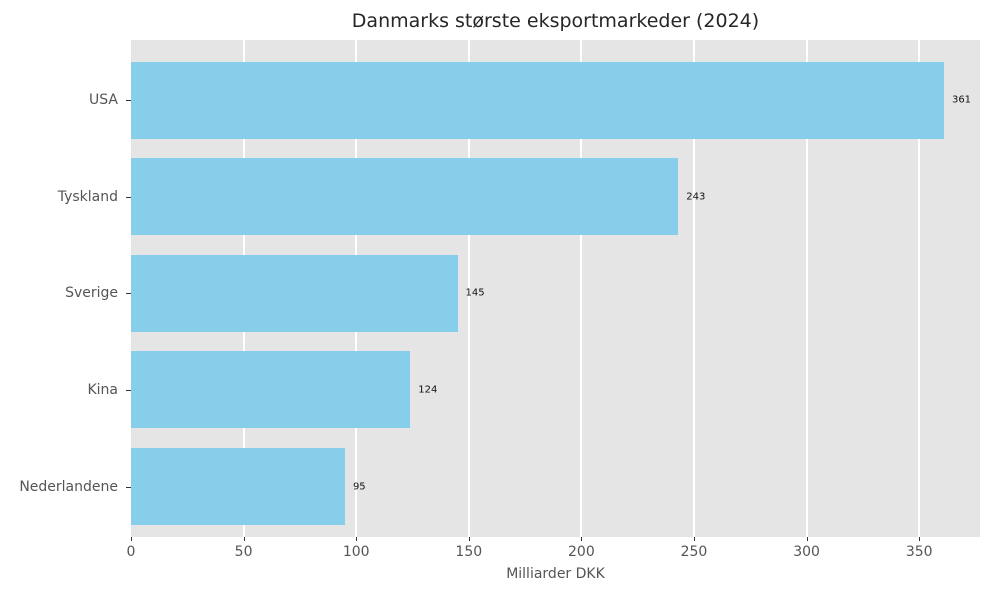 This screenshot has height=600, width=1000. Describe the element at coordinates (428, 390) in the screenshot. I see `bar-value-label: 124` at that location.